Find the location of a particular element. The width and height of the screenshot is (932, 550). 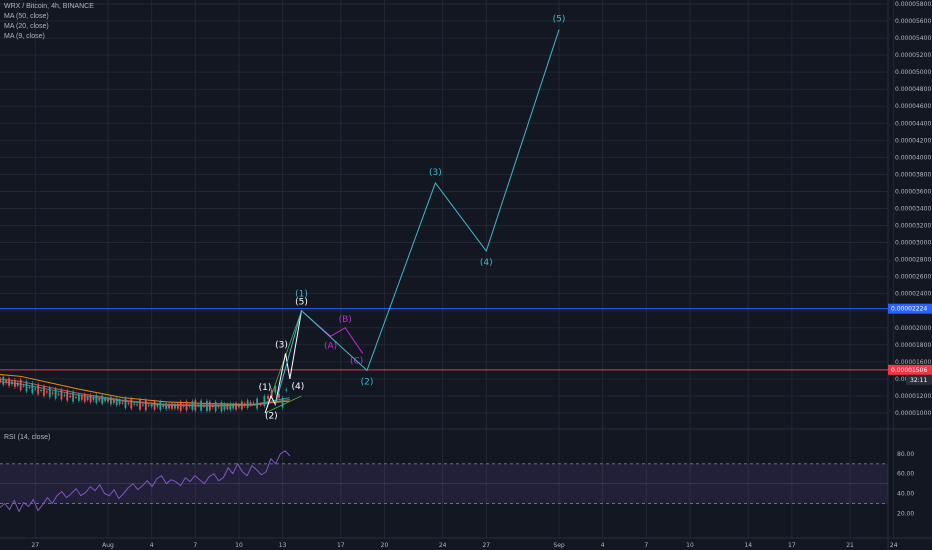

blue-level-text: 0.00002224 is located at coordinates (909, 309).